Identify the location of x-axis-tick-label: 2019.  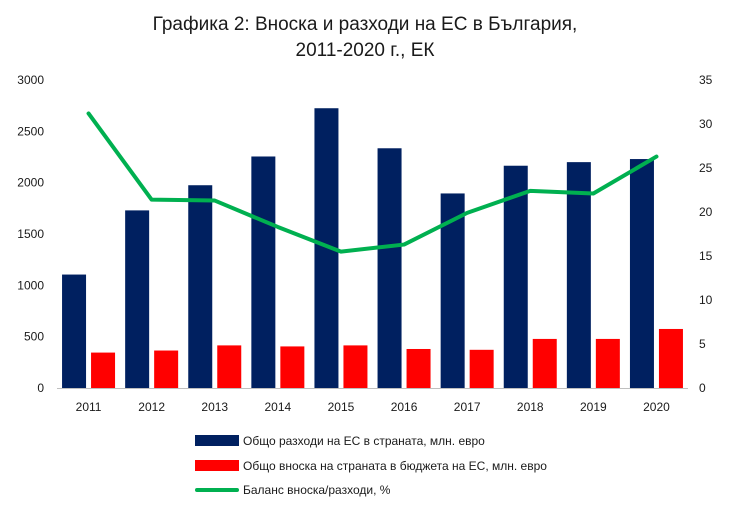
(593, 407).